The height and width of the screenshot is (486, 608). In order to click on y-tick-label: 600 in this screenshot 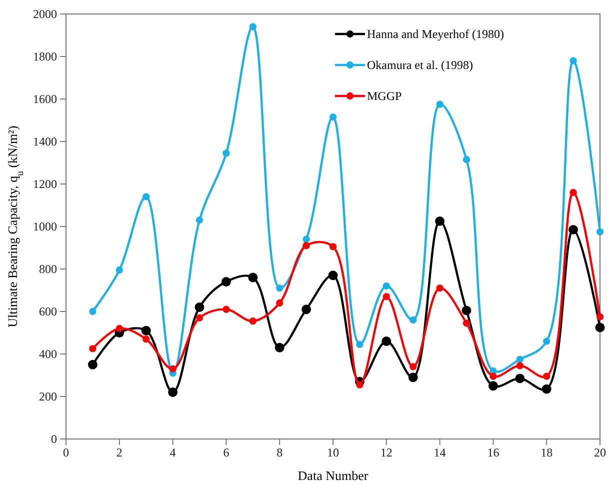, I will do `click(48, 311)`.